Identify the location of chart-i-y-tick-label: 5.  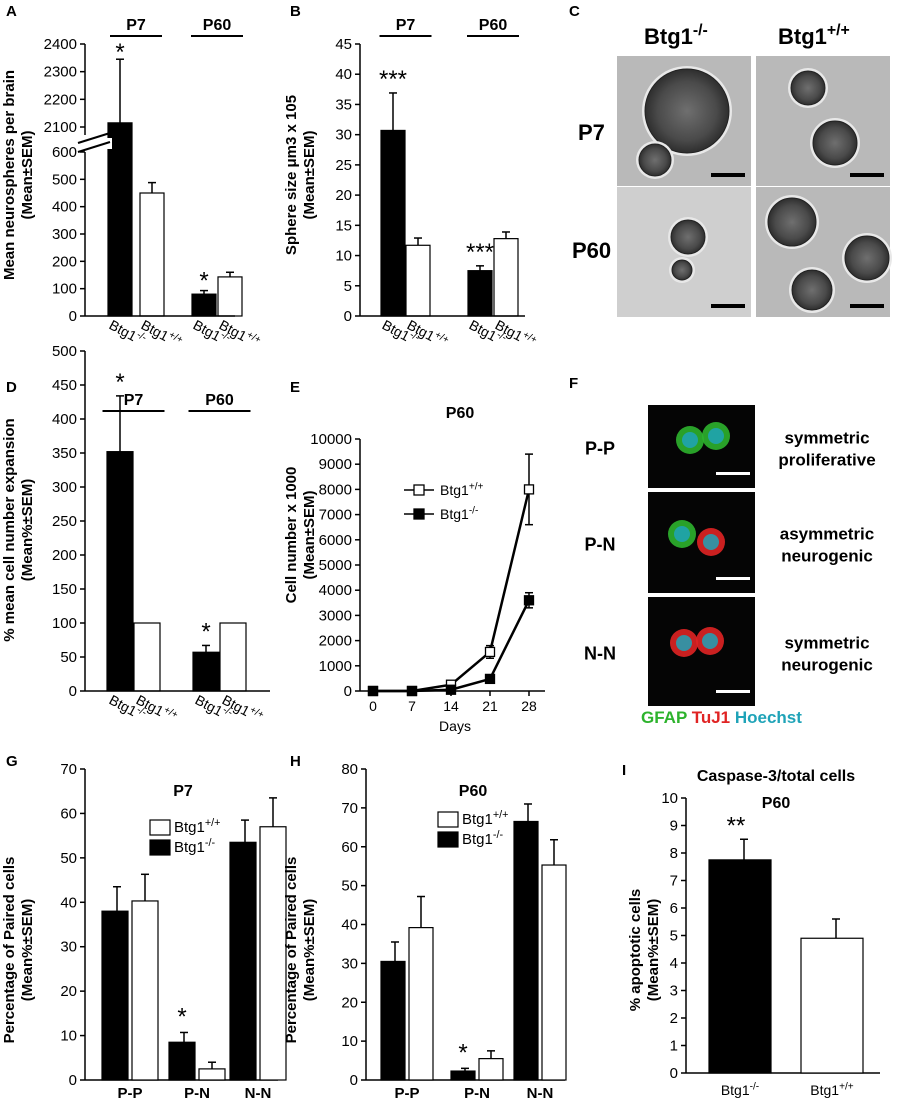
(674, 936).